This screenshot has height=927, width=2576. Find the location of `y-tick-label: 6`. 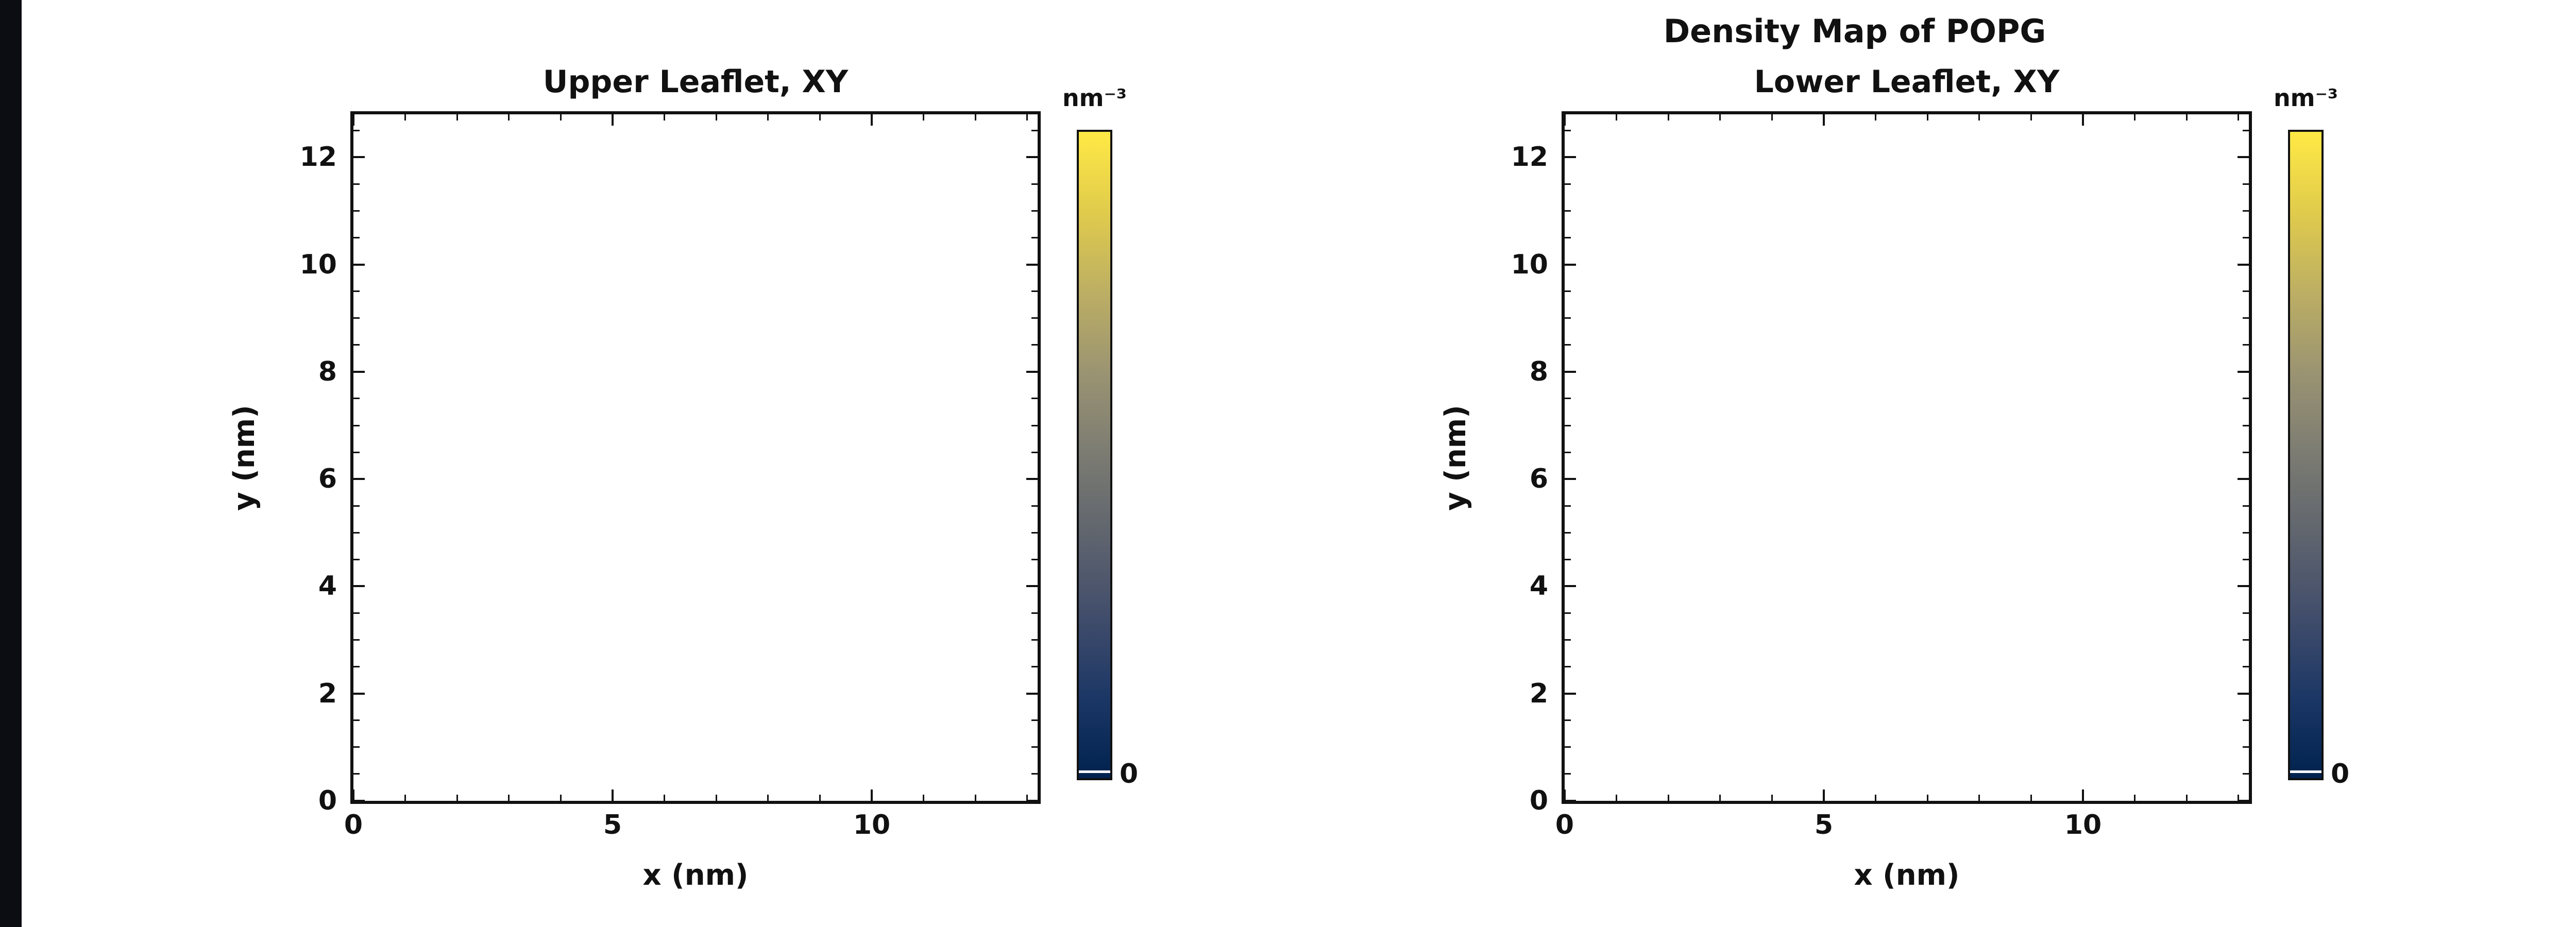

y-tick-label: 6 is located at coordinates (327, 480).